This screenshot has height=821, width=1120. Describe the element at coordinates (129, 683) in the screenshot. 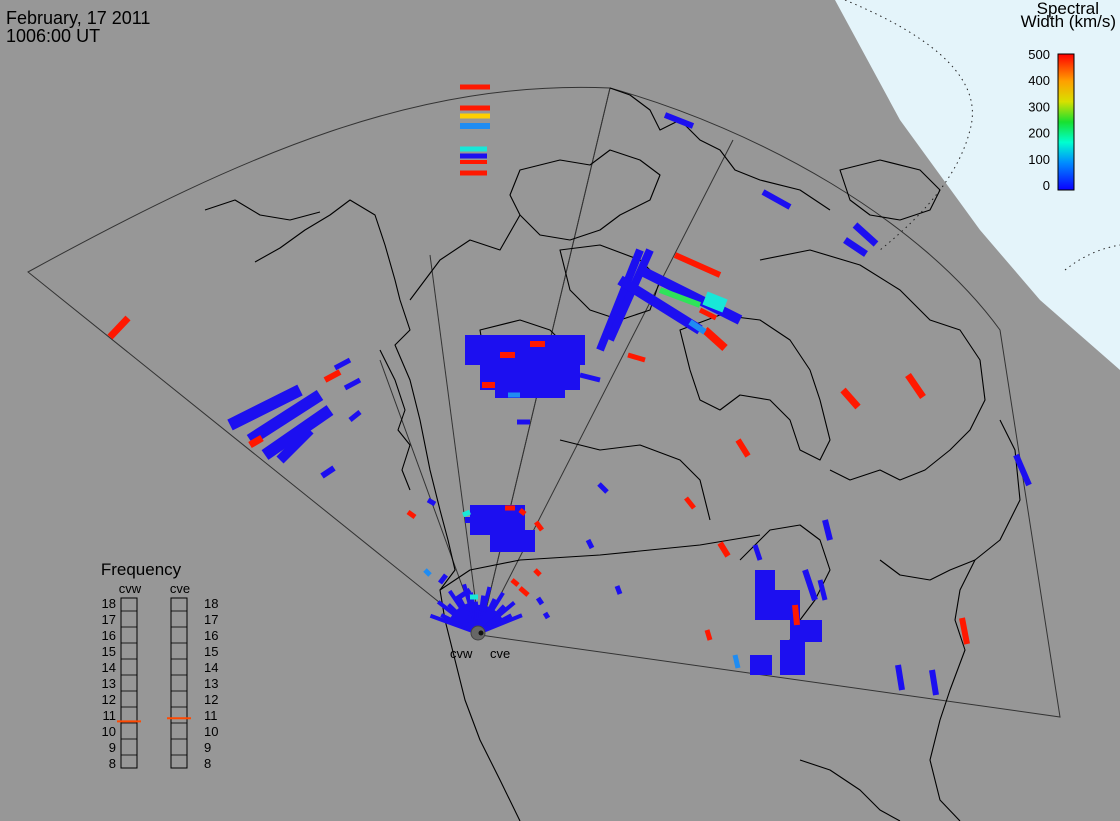

I see `frequency-column-cvw` at that location.